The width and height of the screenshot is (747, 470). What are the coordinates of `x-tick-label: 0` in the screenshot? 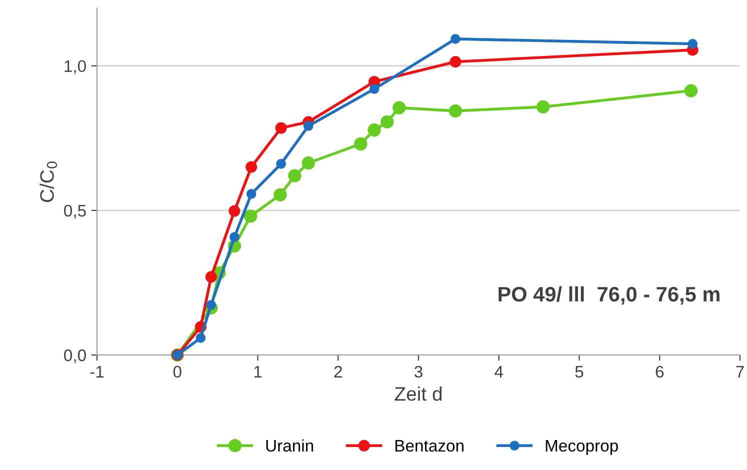 It's located at (177, 372).